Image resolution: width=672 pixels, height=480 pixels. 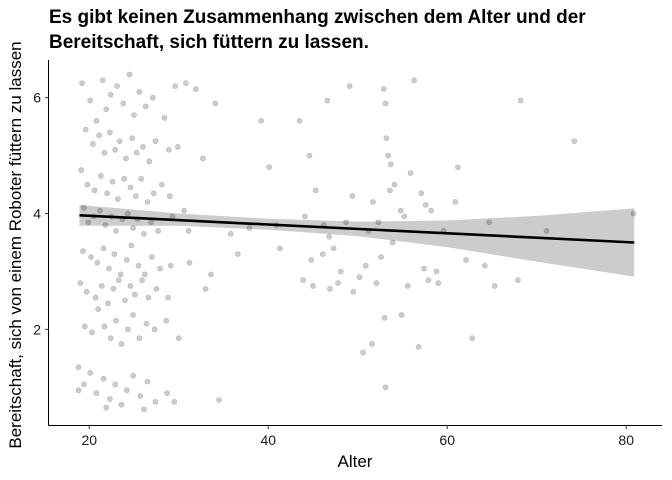 What do you see at coordinates (357, 228) in the screenshot?
I see `fit-line-group` at bounding box center [357, 228].